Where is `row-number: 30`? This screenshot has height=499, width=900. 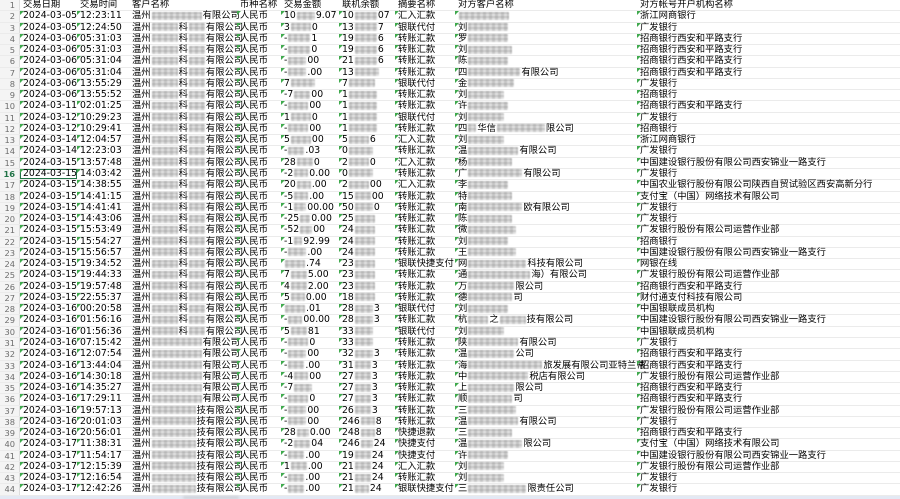 row-number: 30 is located at coordinates (10, 331).